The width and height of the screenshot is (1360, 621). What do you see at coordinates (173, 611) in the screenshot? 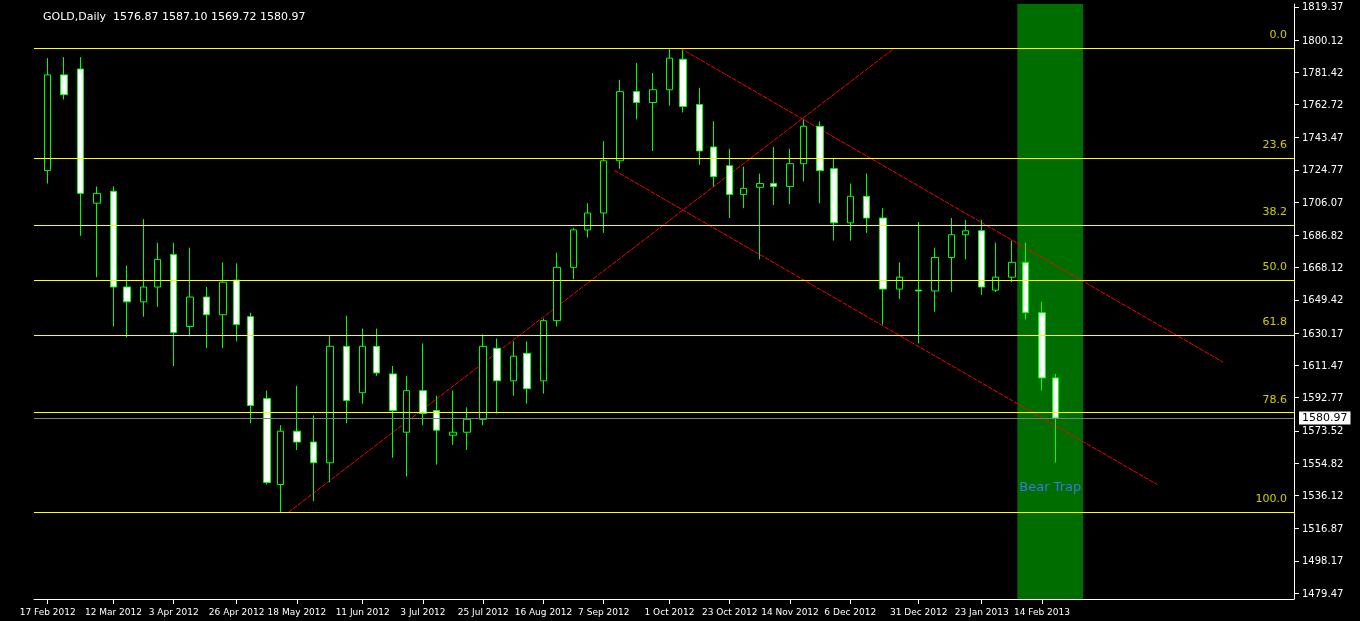
I see `x-tick-label: 3 Apr 2012` at bounding box center [173, 611].